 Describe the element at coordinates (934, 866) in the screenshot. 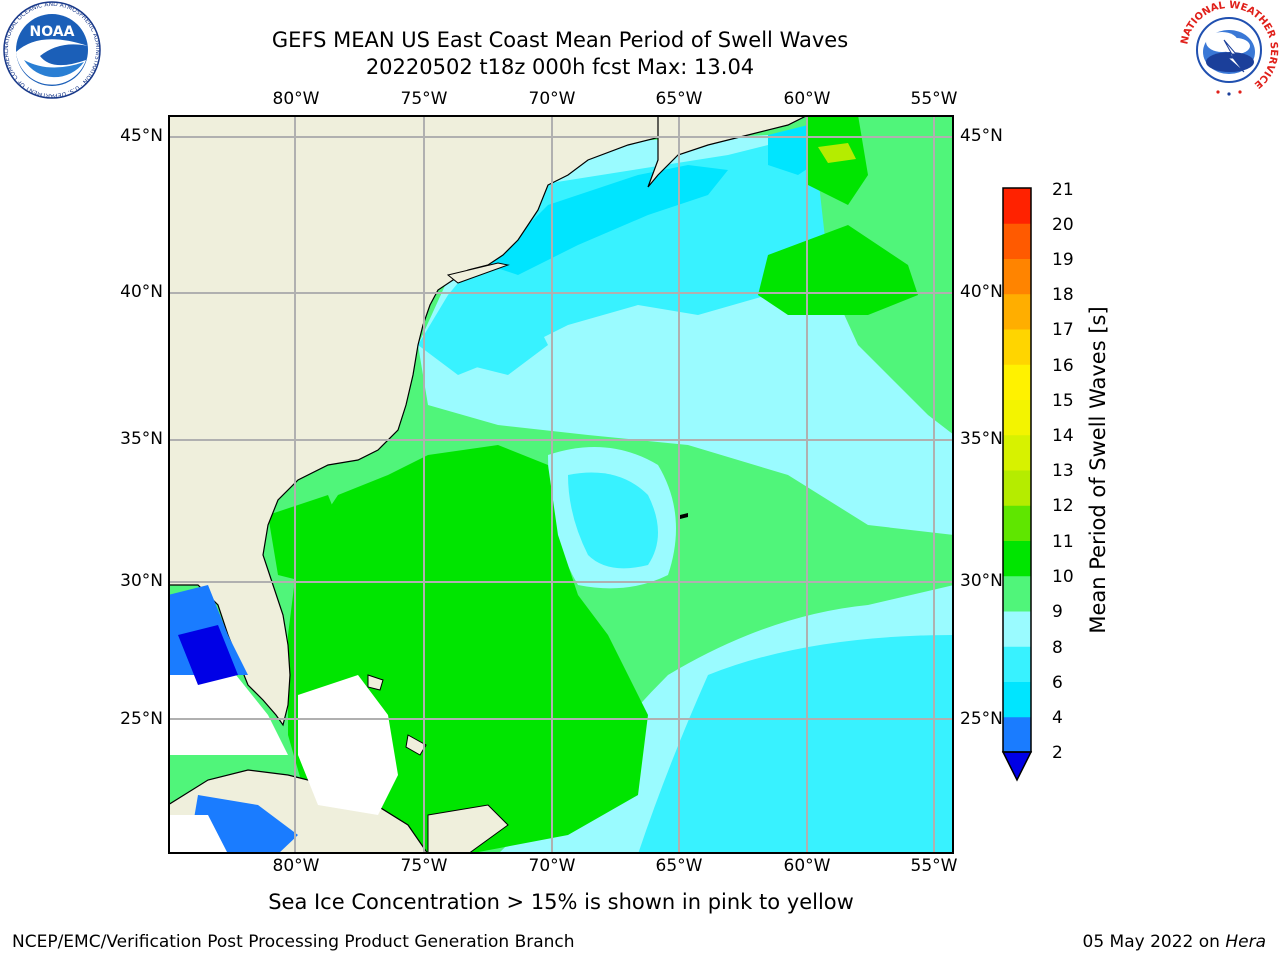

I see `lon-label-bottom: 55°W` at that location.